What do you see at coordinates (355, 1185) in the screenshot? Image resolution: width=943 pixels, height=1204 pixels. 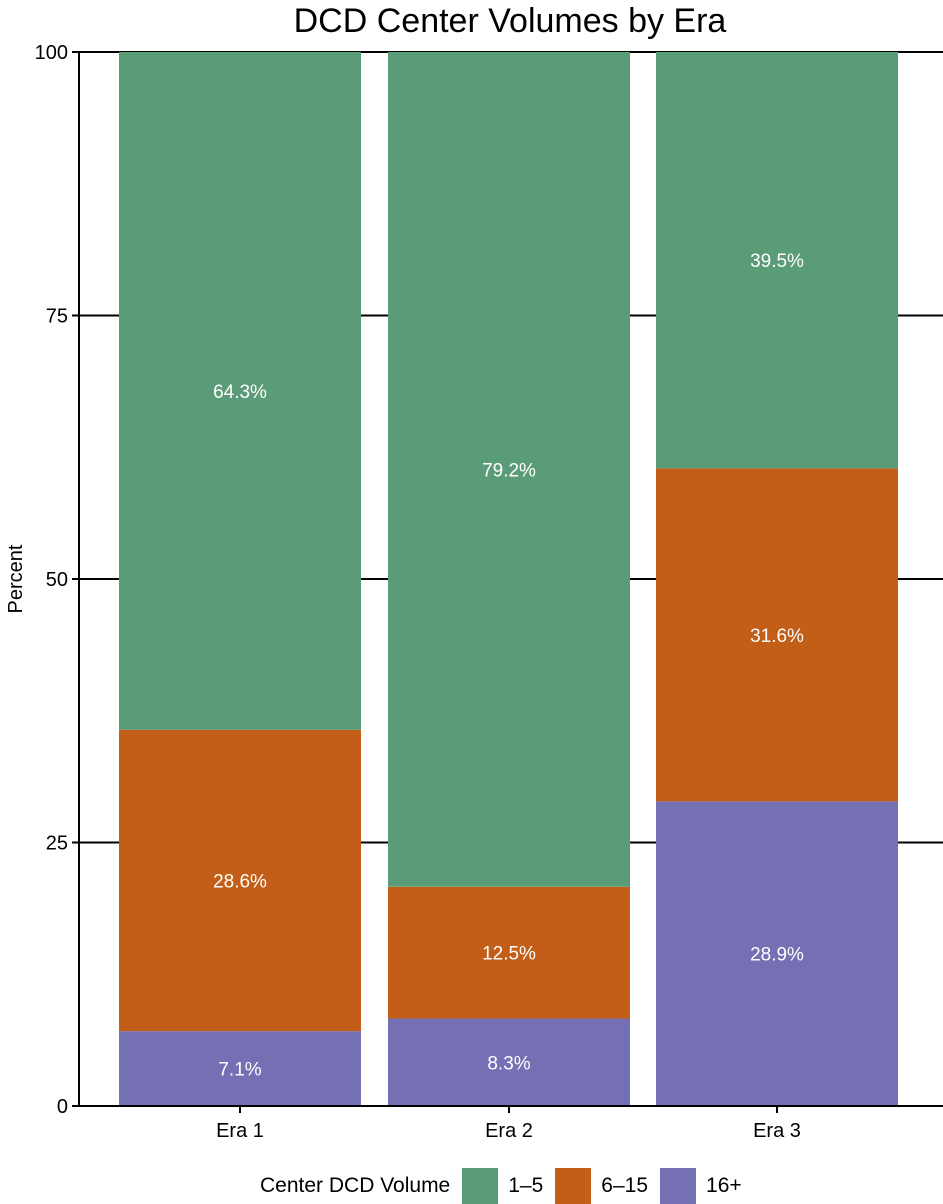 I see `legend-title: Center DCD Volume` at bounding box center [355, 1185].